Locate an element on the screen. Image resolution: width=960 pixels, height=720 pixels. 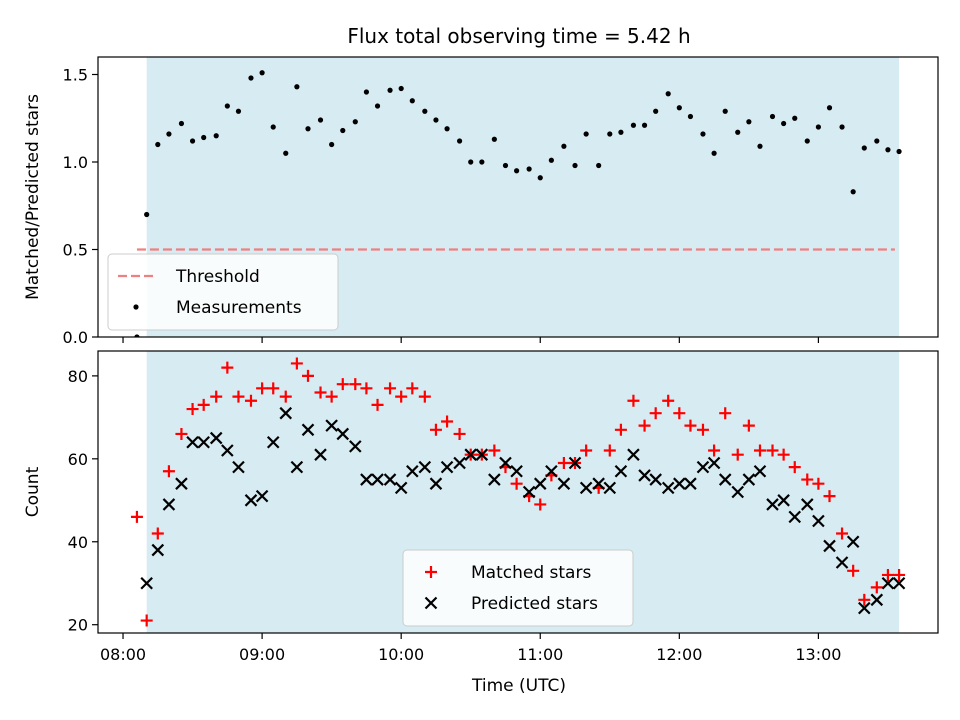
legend-marker is located at coordinates (431, 572).